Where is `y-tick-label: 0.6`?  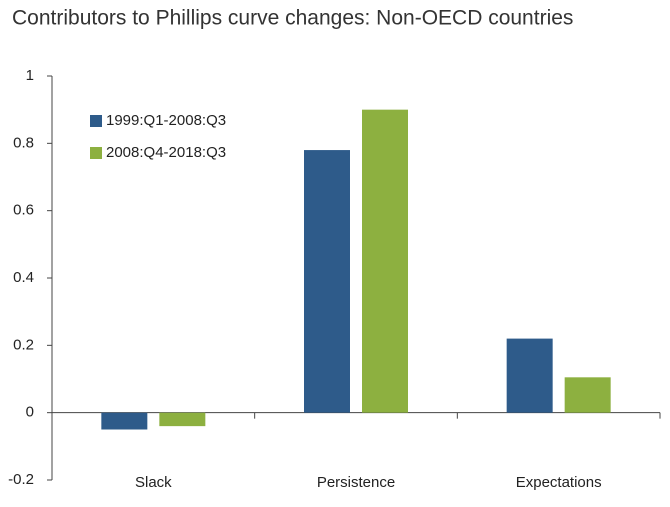
y-tick-label: 0.6 is located at coordinates (23, 210).